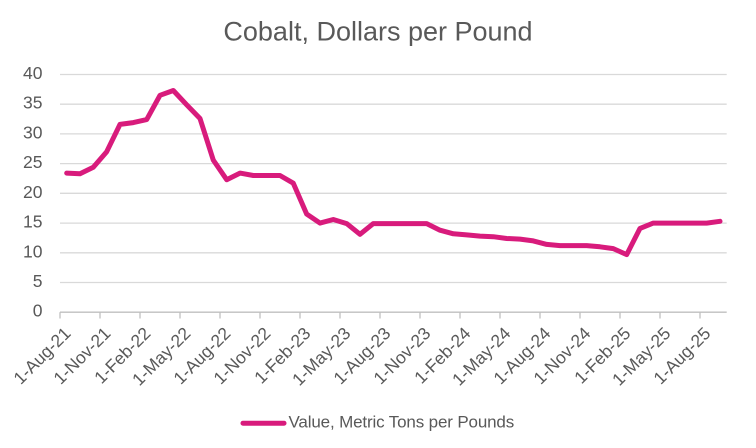 Image resolution: width=756 pixels, height=448 pixels. I want to click on svg-text: 10, so click(33, 251).